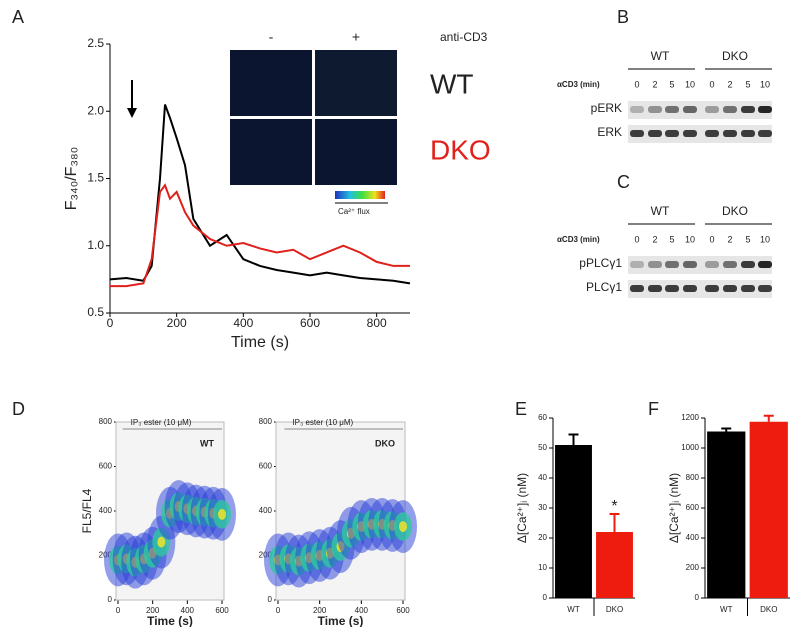  What do you see at coordinates (403, 610) in the screenshot?
I see `x-tick-label: 600` at bounding box center [403, 610].